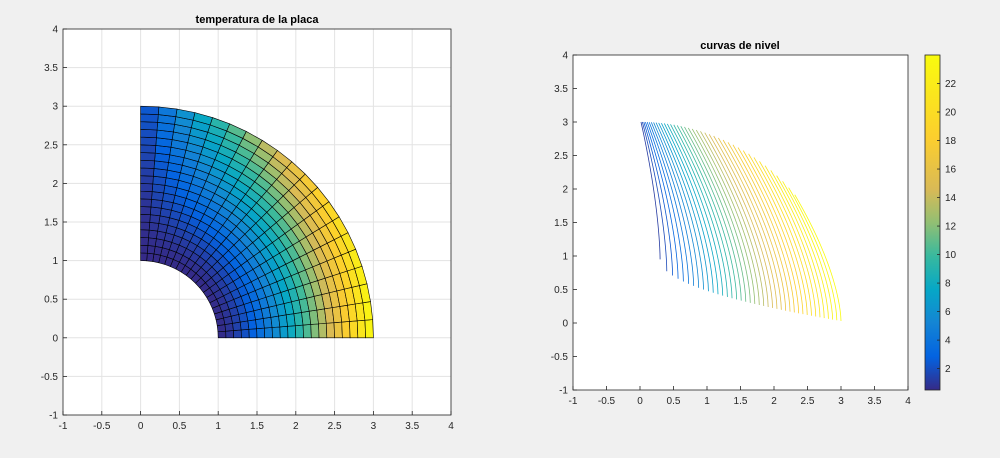 This screenshot has height=458, width=1000. I want to click on surface-title: temperatura de la placa, so click(258, 20).